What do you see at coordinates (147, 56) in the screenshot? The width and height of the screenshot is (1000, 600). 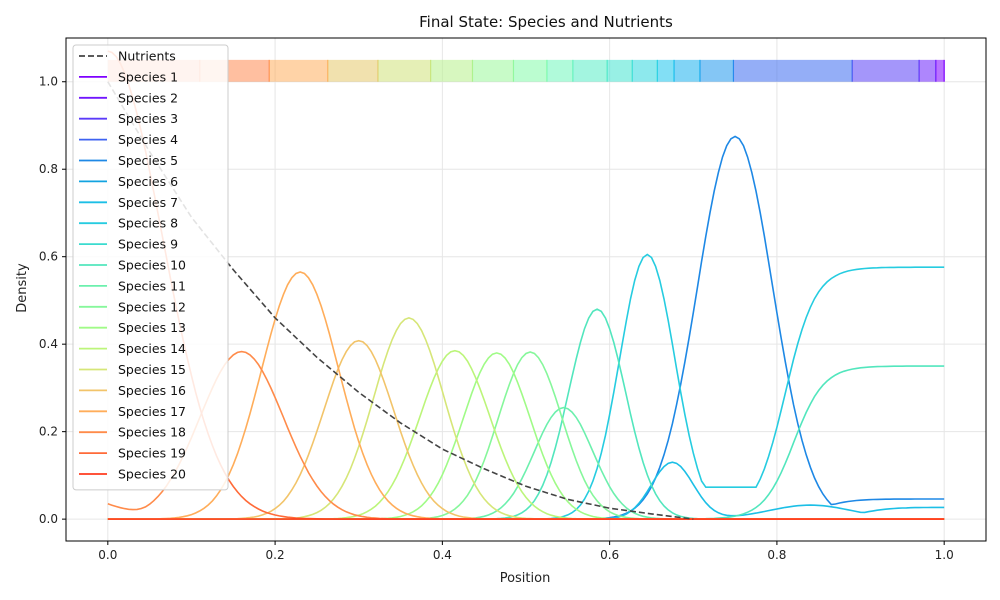 I see `legend-label: Nutrients` at bounding box center [147, 56].